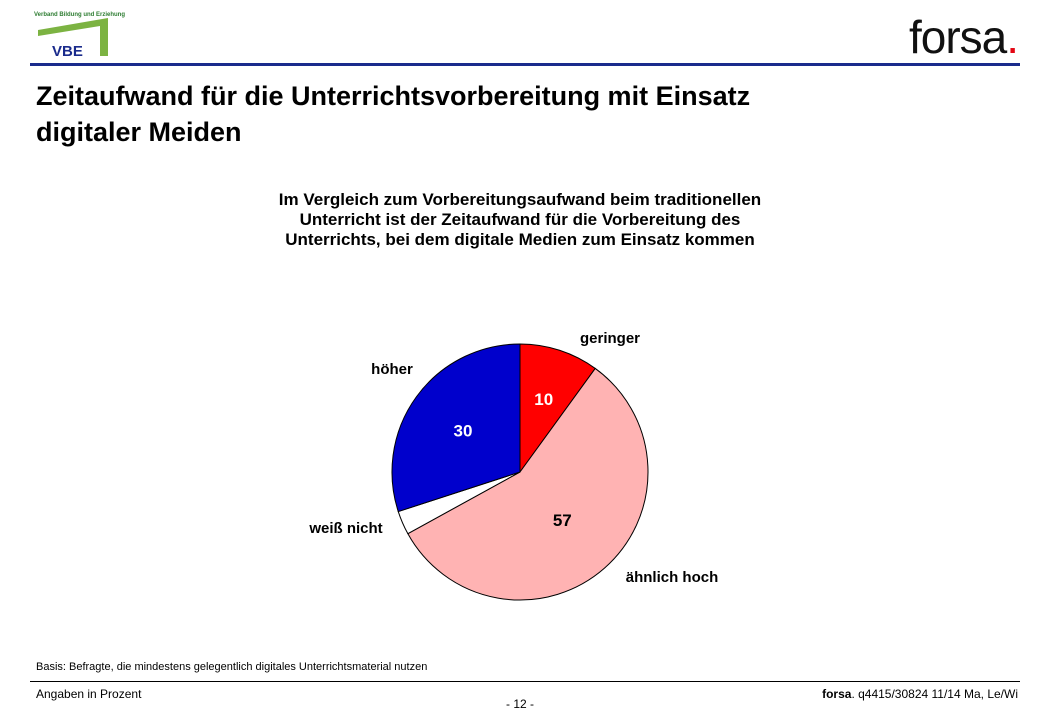 Image resolution: width=1040 pixels, height=720 pixels. What do you see at coordinates (837, 694) in the screenshot?
I see `footer-brand: forsa` at bounding box center [837, 694].